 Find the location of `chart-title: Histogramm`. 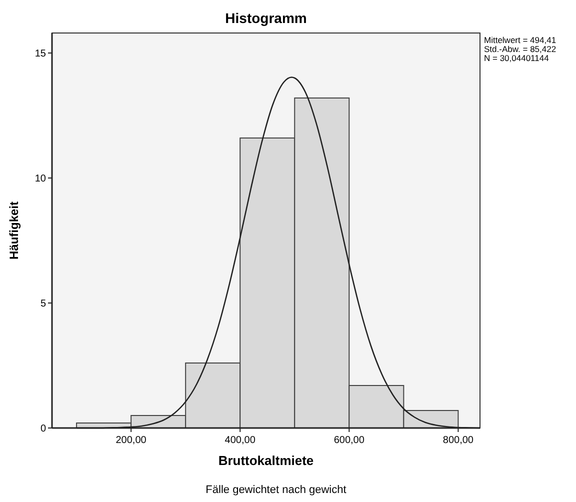

chart-title: Histogramm is located at coordinates (266, 18).